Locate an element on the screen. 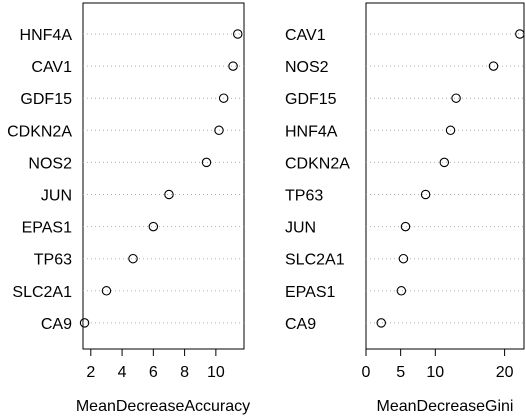 The image size is (526, 418). gini-x-axis-label: MeanDecreaseGini is located at coordinates (445, 406).